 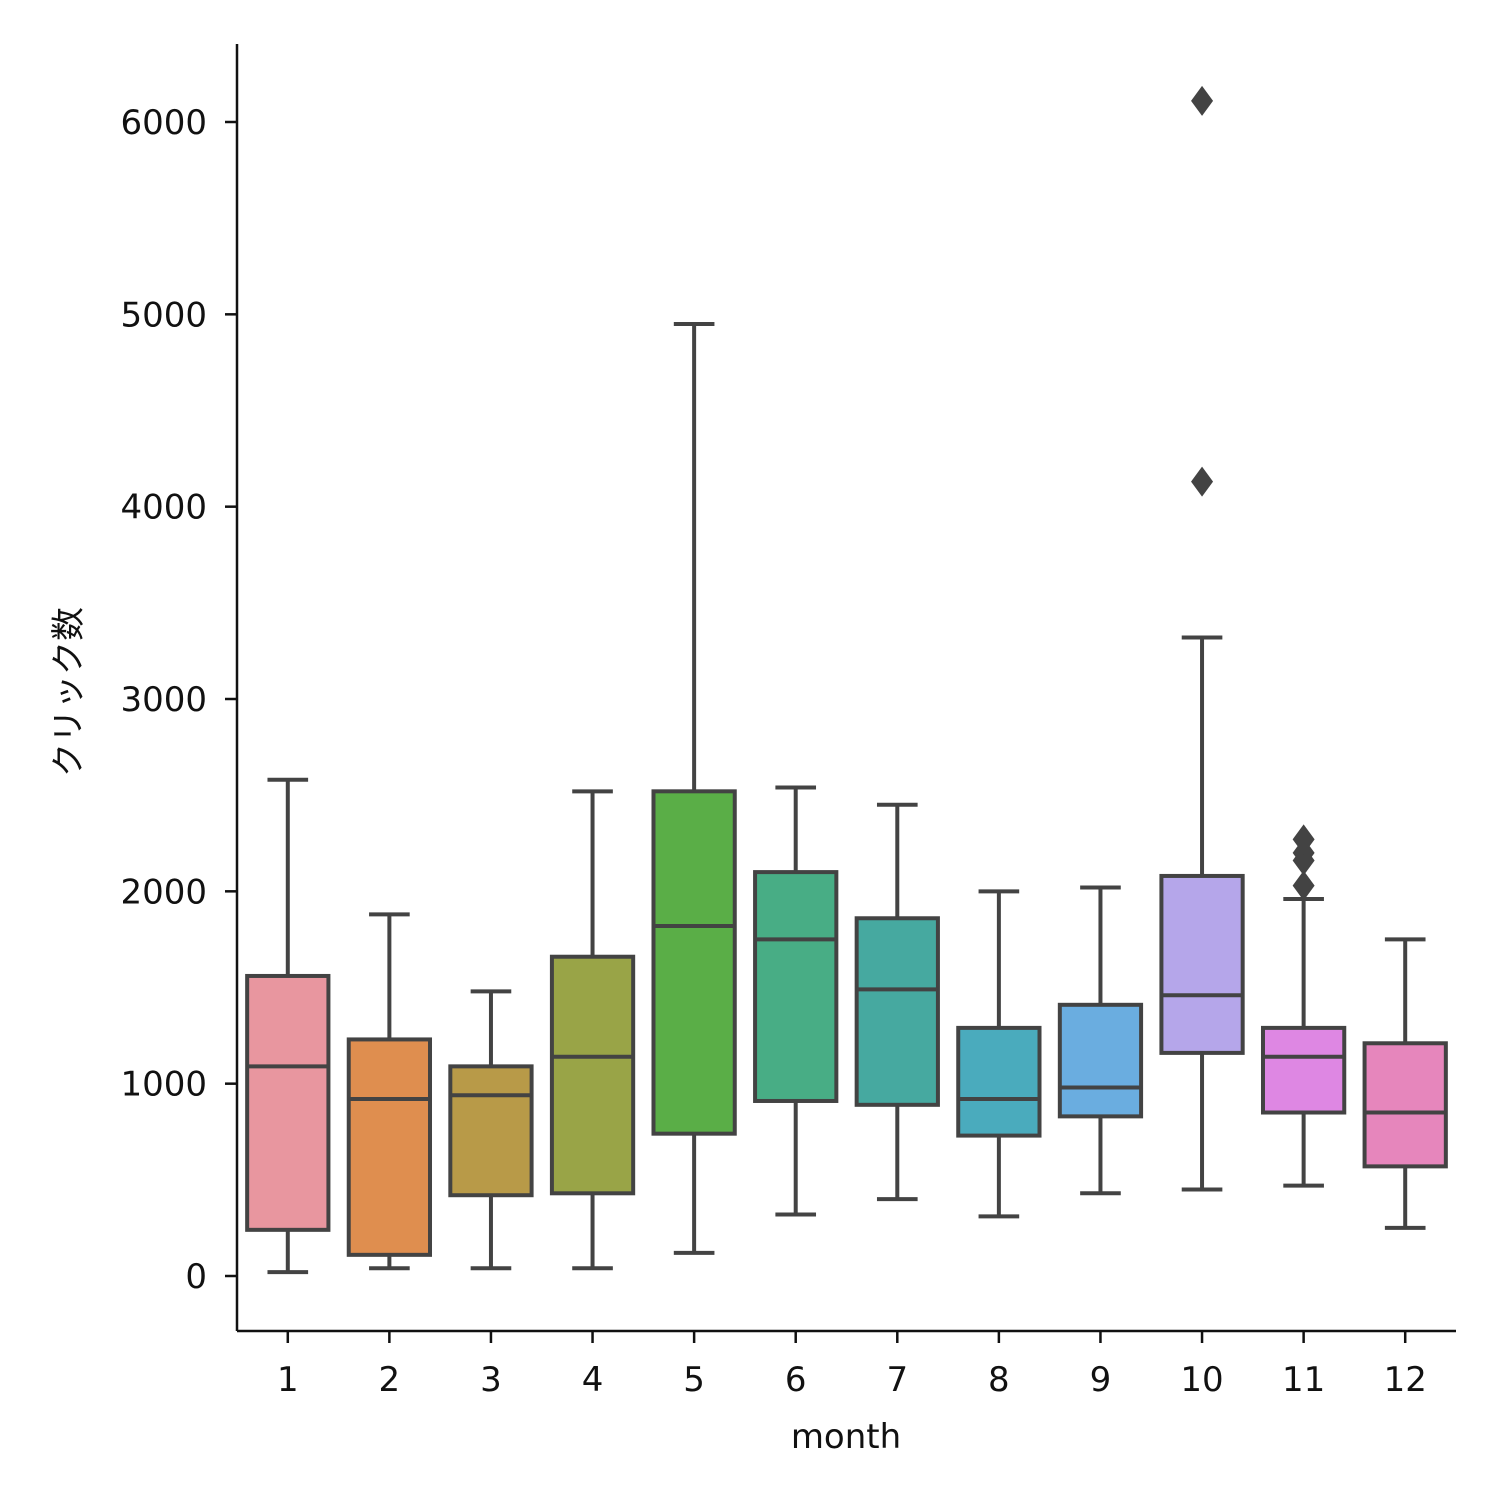 I want to click on y-axis-title: クリック数, so click(x=69, y=692).